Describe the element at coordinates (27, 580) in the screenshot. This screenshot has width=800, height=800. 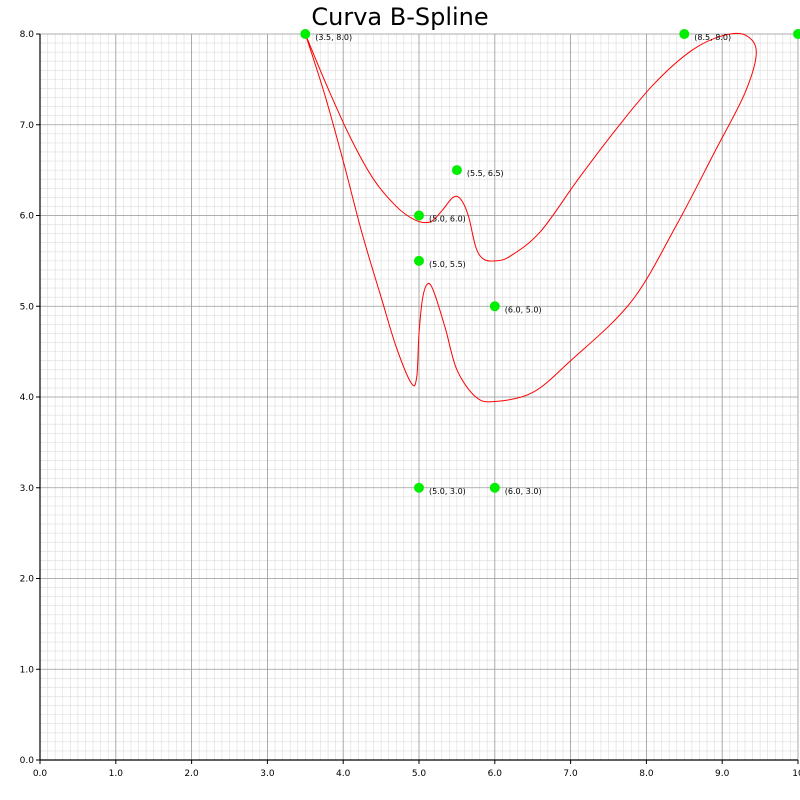
I see `y-tick-label: 2.0` at that location.